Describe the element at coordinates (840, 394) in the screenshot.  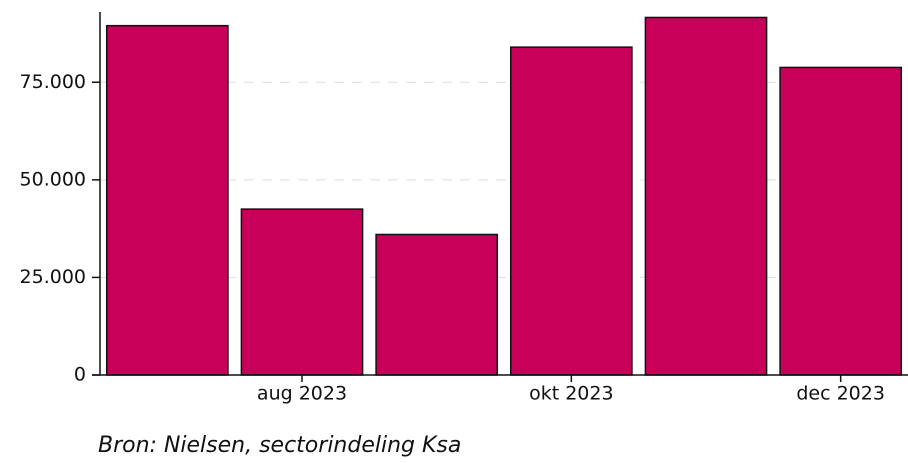
I see `x-tick-label: dec 2023` at that location.